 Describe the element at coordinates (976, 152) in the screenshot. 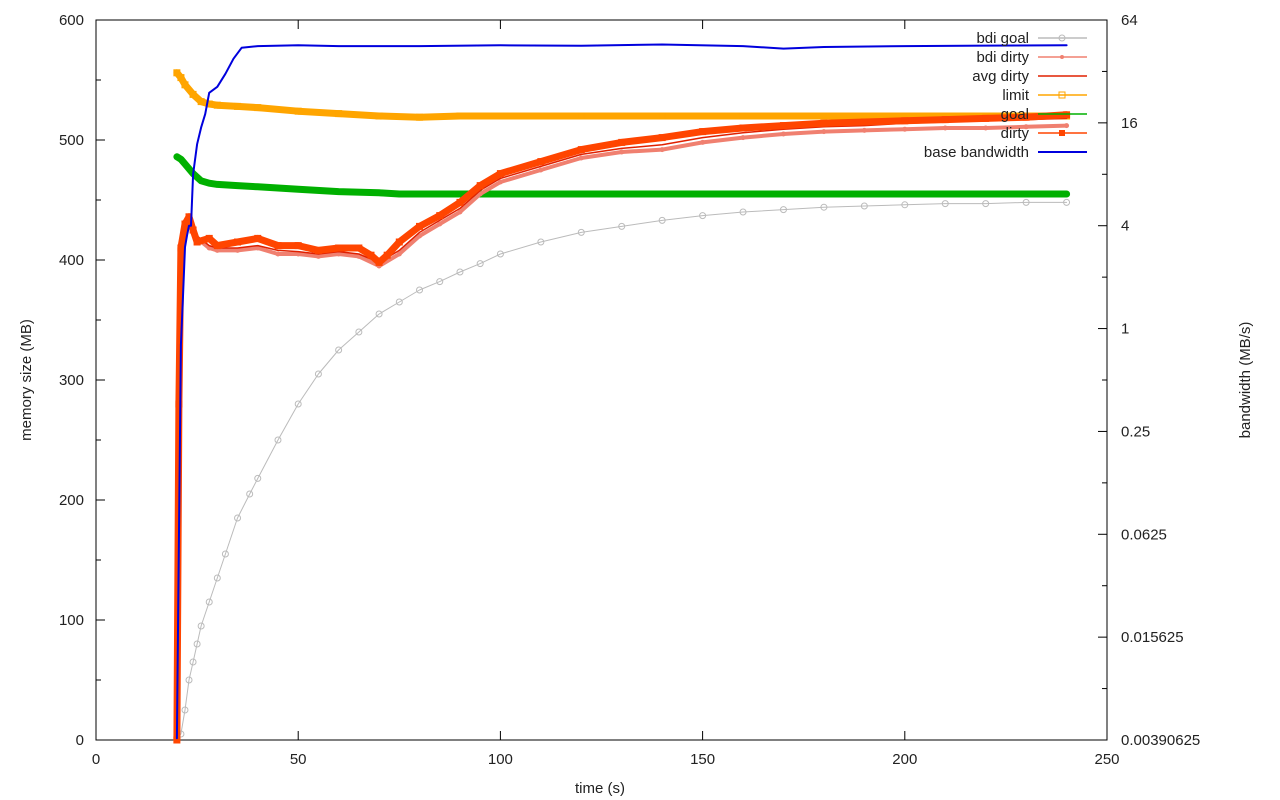

I see `legend-label-base-bandwidth: base bandwidth` at that location.